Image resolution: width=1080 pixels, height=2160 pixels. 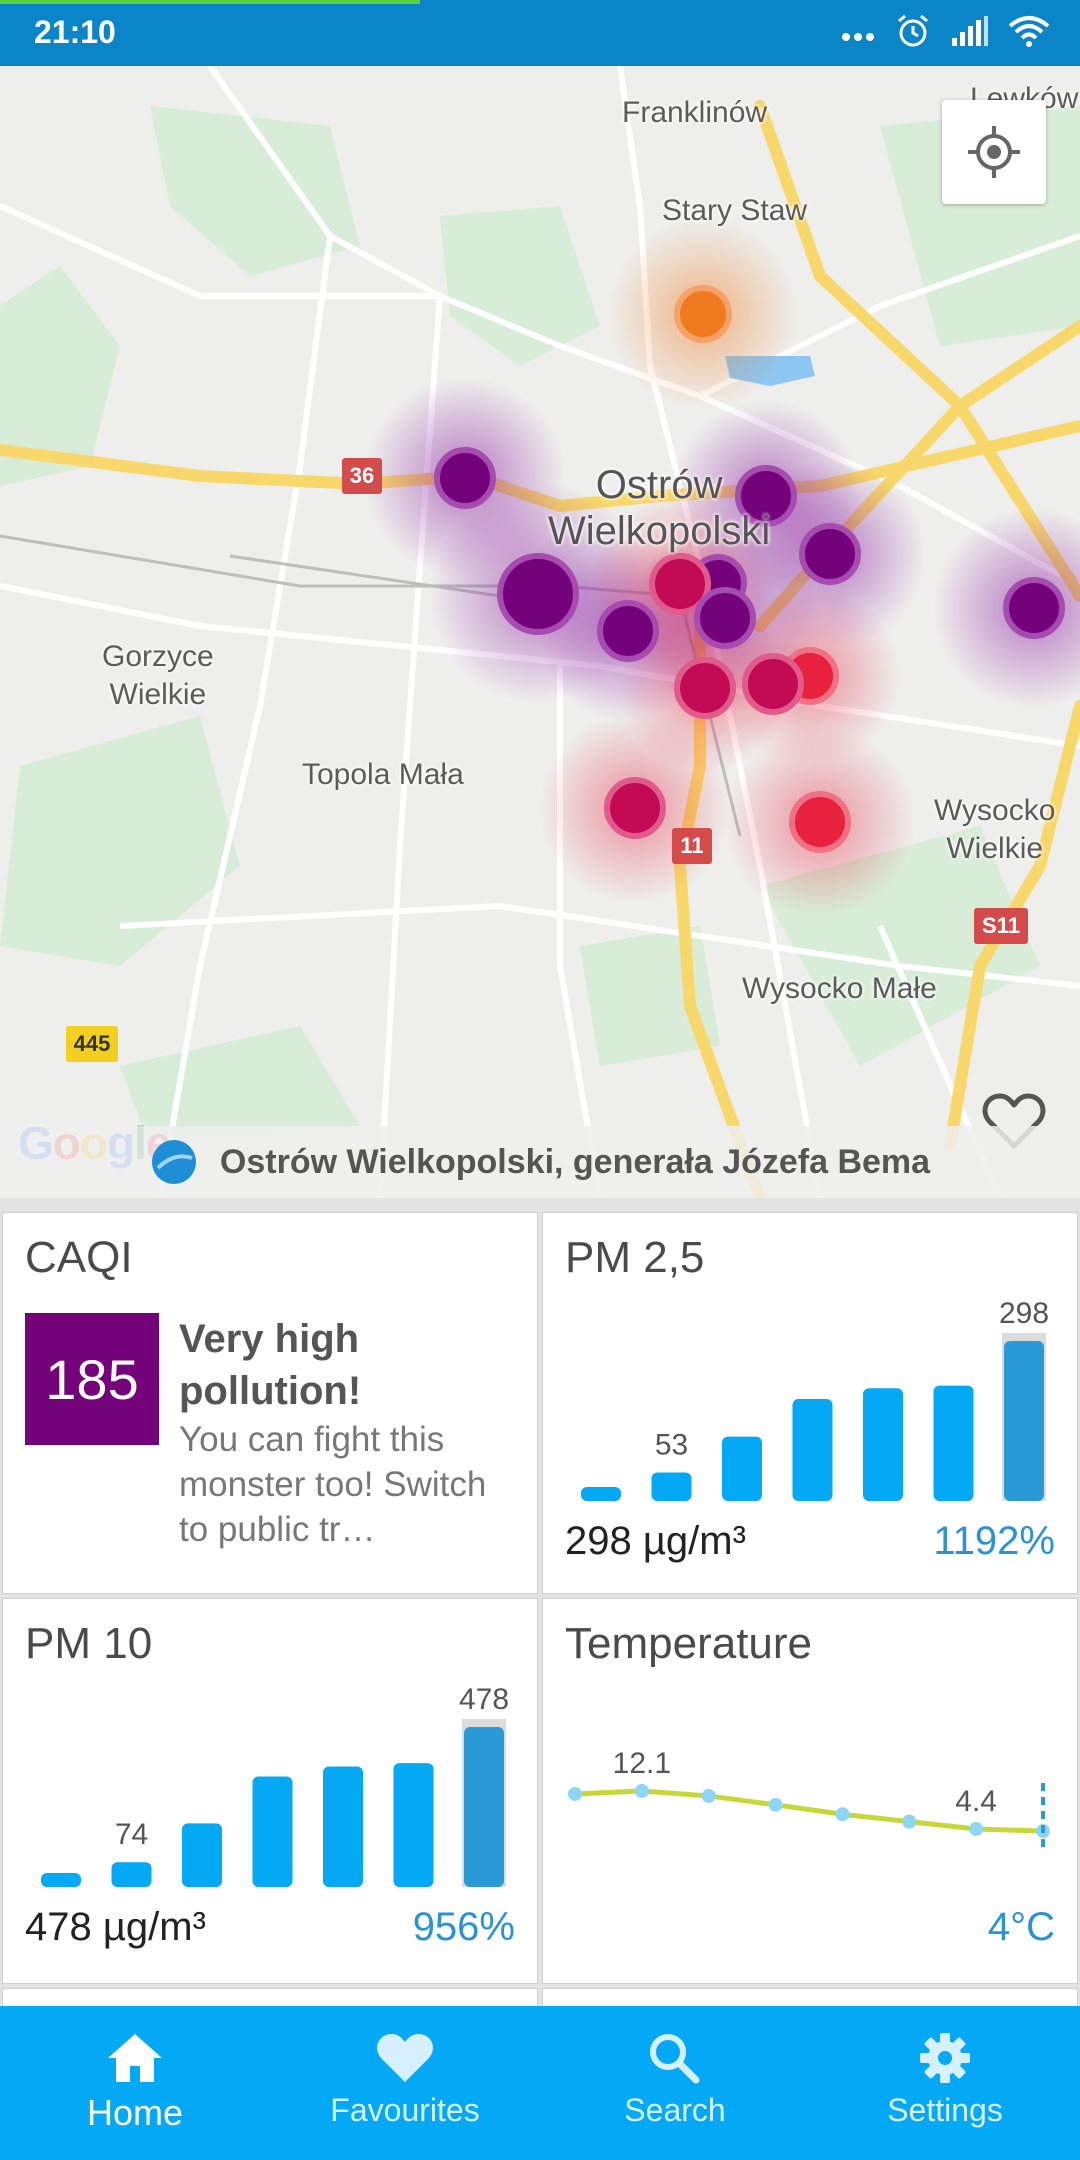 What do you see at coordinates (945, 2058) in the screenshot?
I see `gear-icon` at bounding box center [945, 2058].